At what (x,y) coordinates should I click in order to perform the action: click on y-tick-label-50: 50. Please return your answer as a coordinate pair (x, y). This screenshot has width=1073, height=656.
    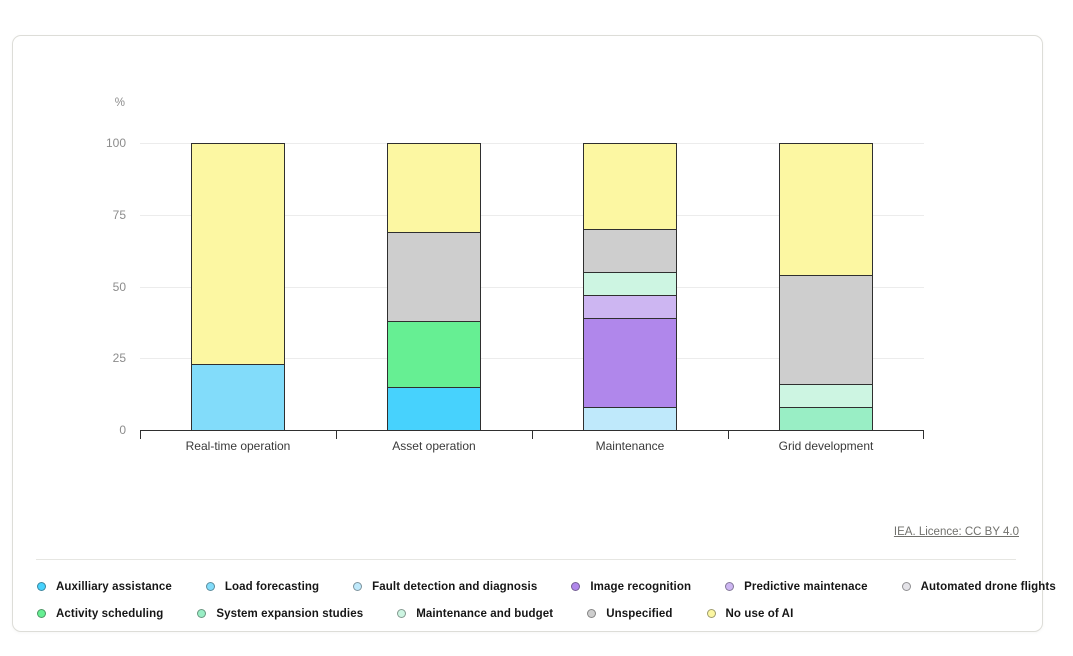
    Looking at the image, I should click on (119, 286).